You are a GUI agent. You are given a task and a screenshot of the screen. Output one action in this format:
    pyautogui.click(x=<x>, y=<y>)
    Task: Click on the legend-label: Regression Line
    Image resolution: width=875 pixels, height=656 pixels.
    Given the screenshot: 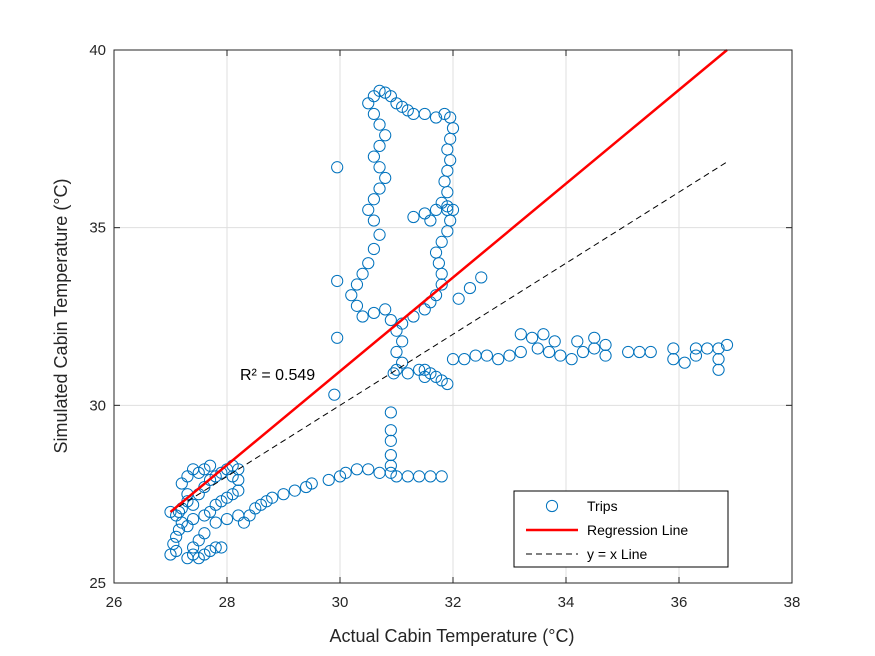 What is the action you would take?
    pyautogui.click(x=637, y=530)
    